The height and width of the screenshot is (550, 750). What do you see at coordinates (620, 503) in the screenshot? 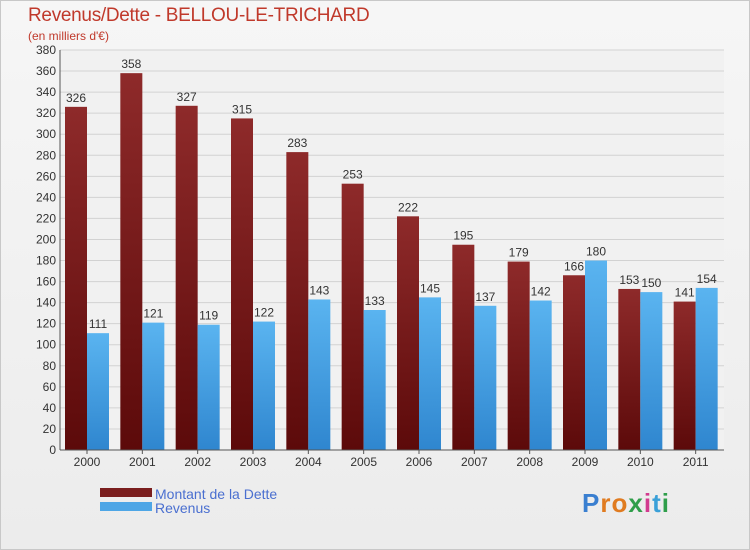
I see `logo-letter: o` at bounding box center [620, 503].